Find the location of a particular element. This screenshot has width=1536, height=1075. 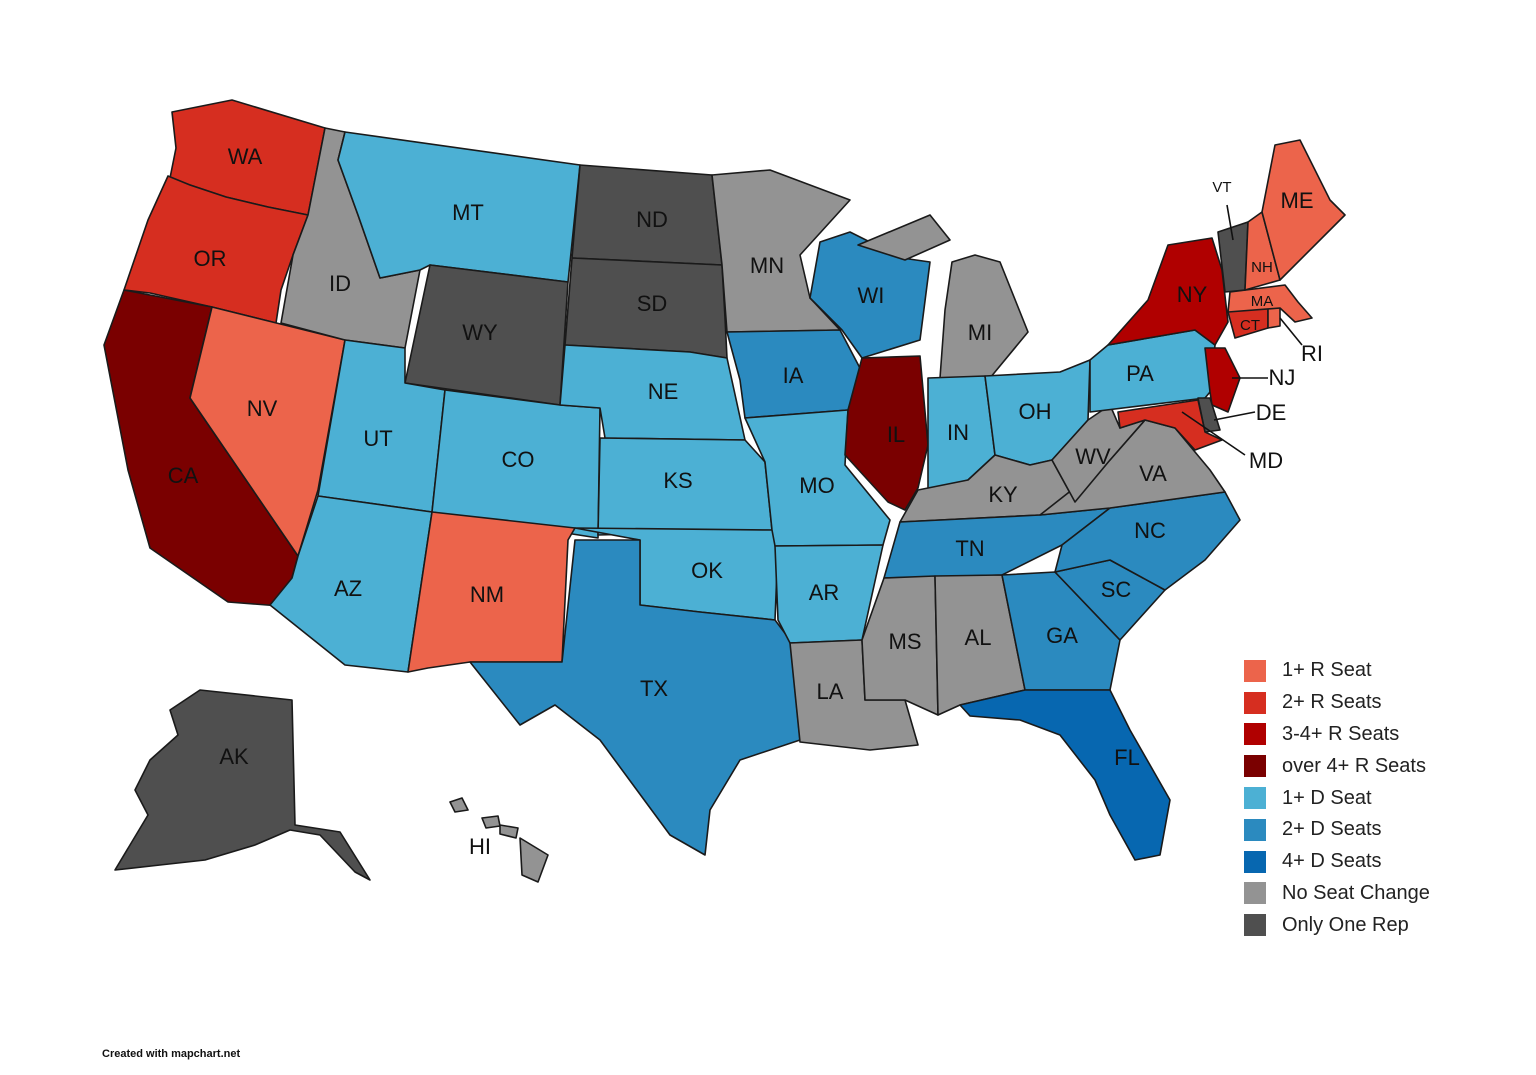

label-hi: HI is located at coordinates (480, 846).